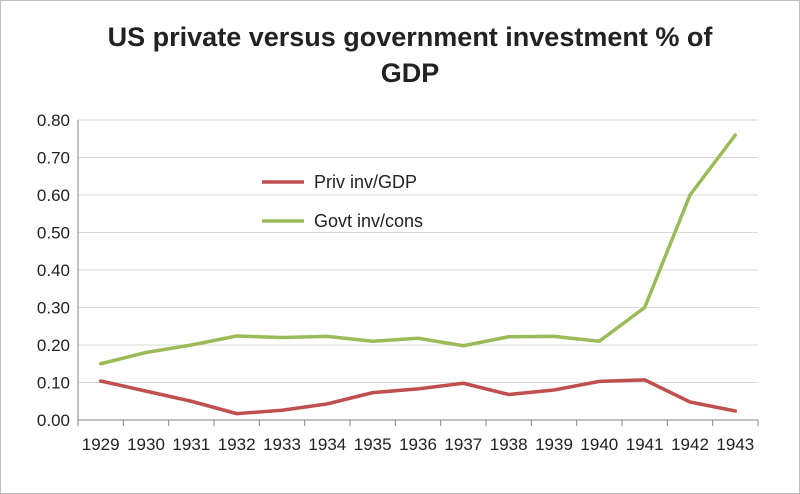 The image size is (800, 494). Describe the element at coordinates (463, 444) in the screenshot. I see `x-tick-label: 1937` at that location.